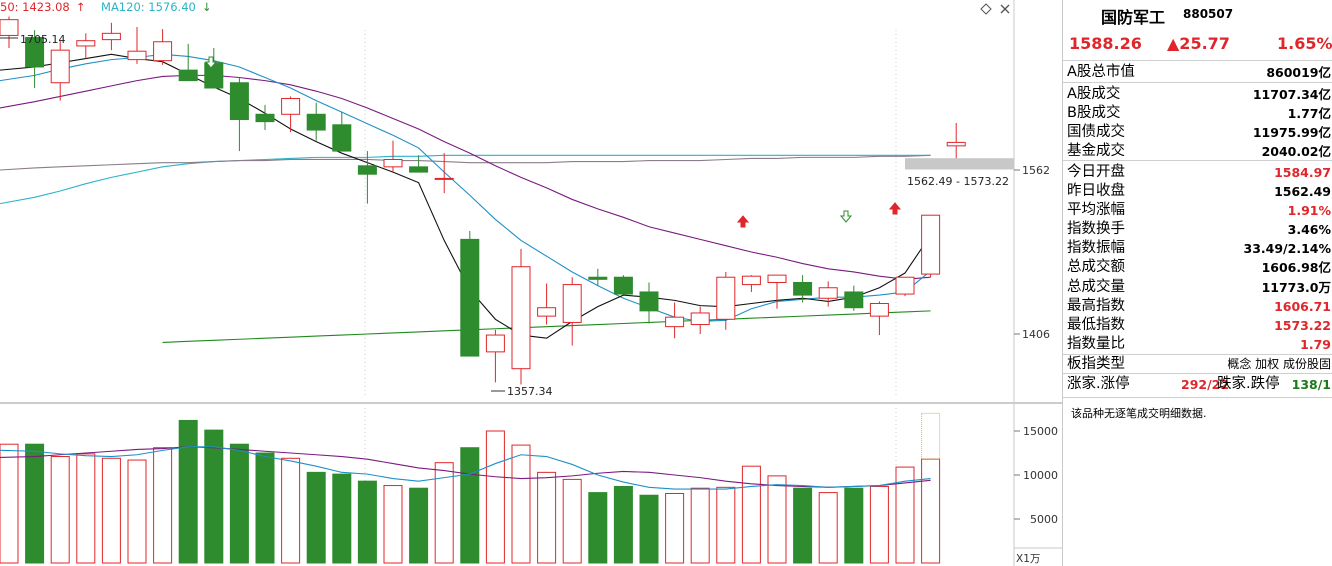  What do you see at coordinates (1028, 559) in the screenshot?
I see `volume-unit-label: X1万` at bounding box center [1028, 559].